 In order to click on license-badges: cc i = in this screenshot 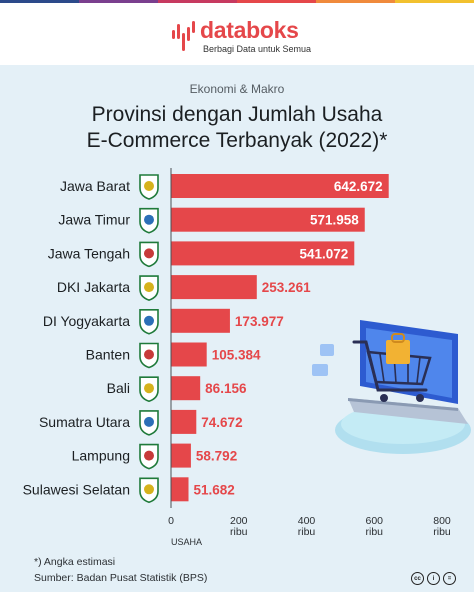, I will do `click(433, 578)`.